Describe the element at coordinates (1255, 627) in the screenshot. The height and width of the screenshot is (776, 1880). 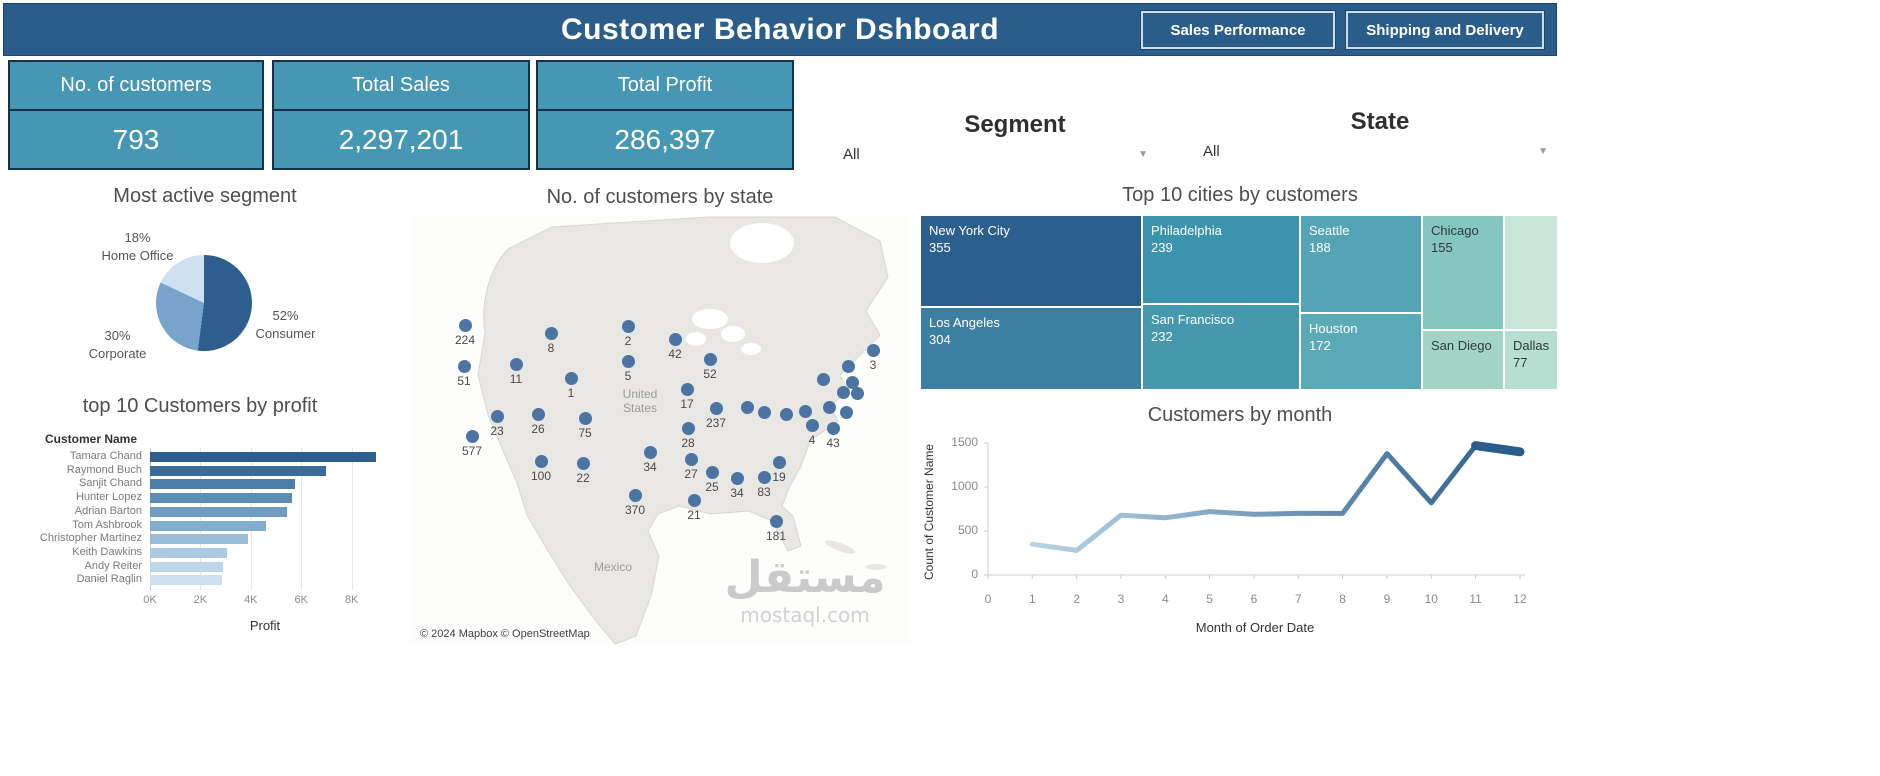
I see `line-x-axis-label: Month of Order Date` at that location.